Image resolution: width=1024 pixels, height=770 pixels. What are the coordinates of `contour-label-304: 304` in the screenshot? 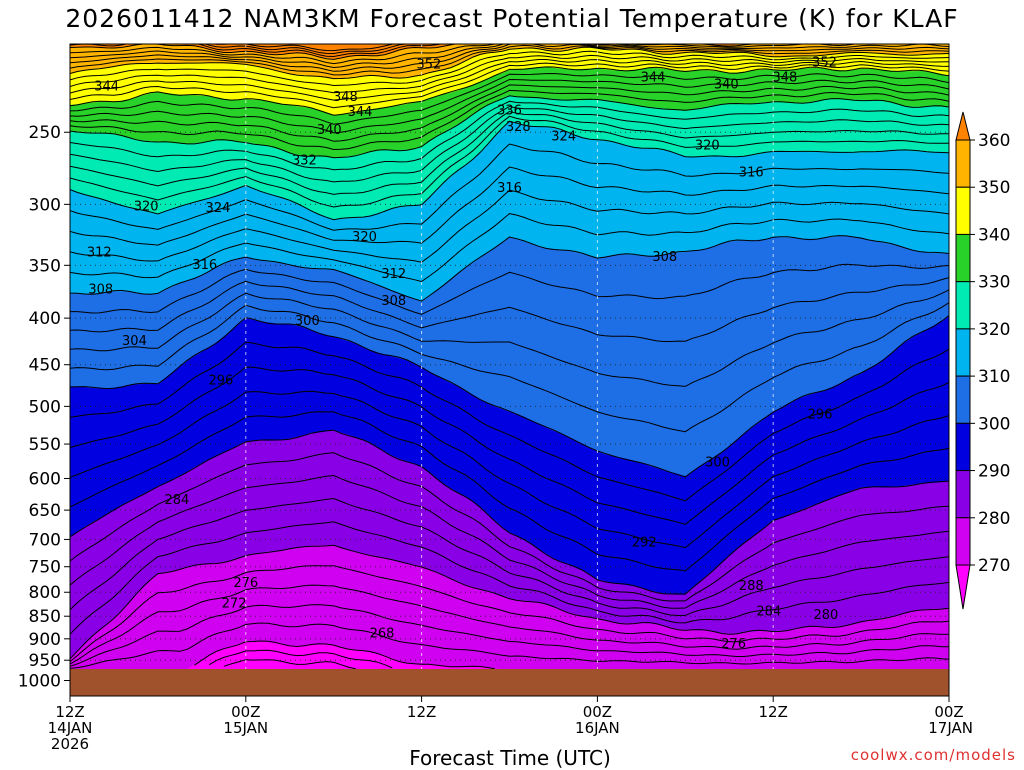 It's located at (134, 341).